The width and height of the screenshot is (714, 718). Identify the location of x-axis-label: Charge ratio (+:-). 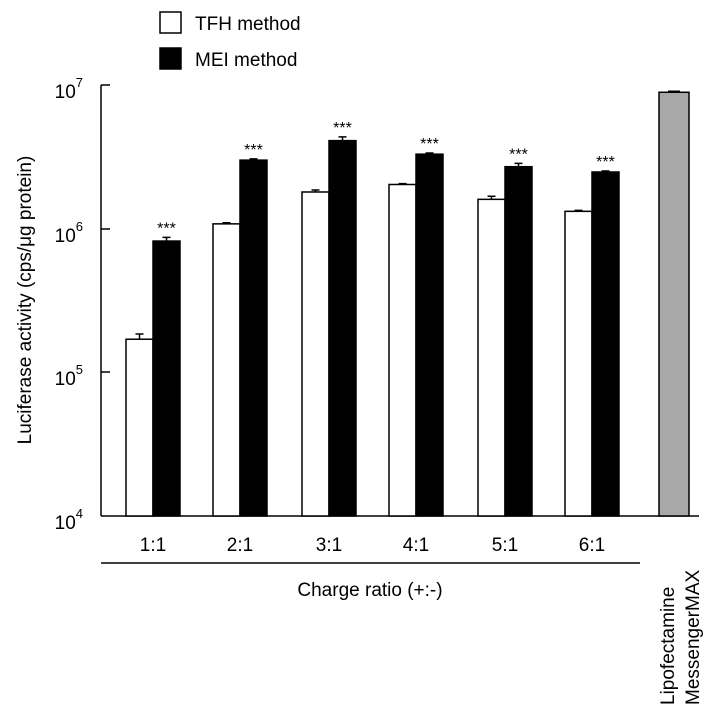
(369, 590).